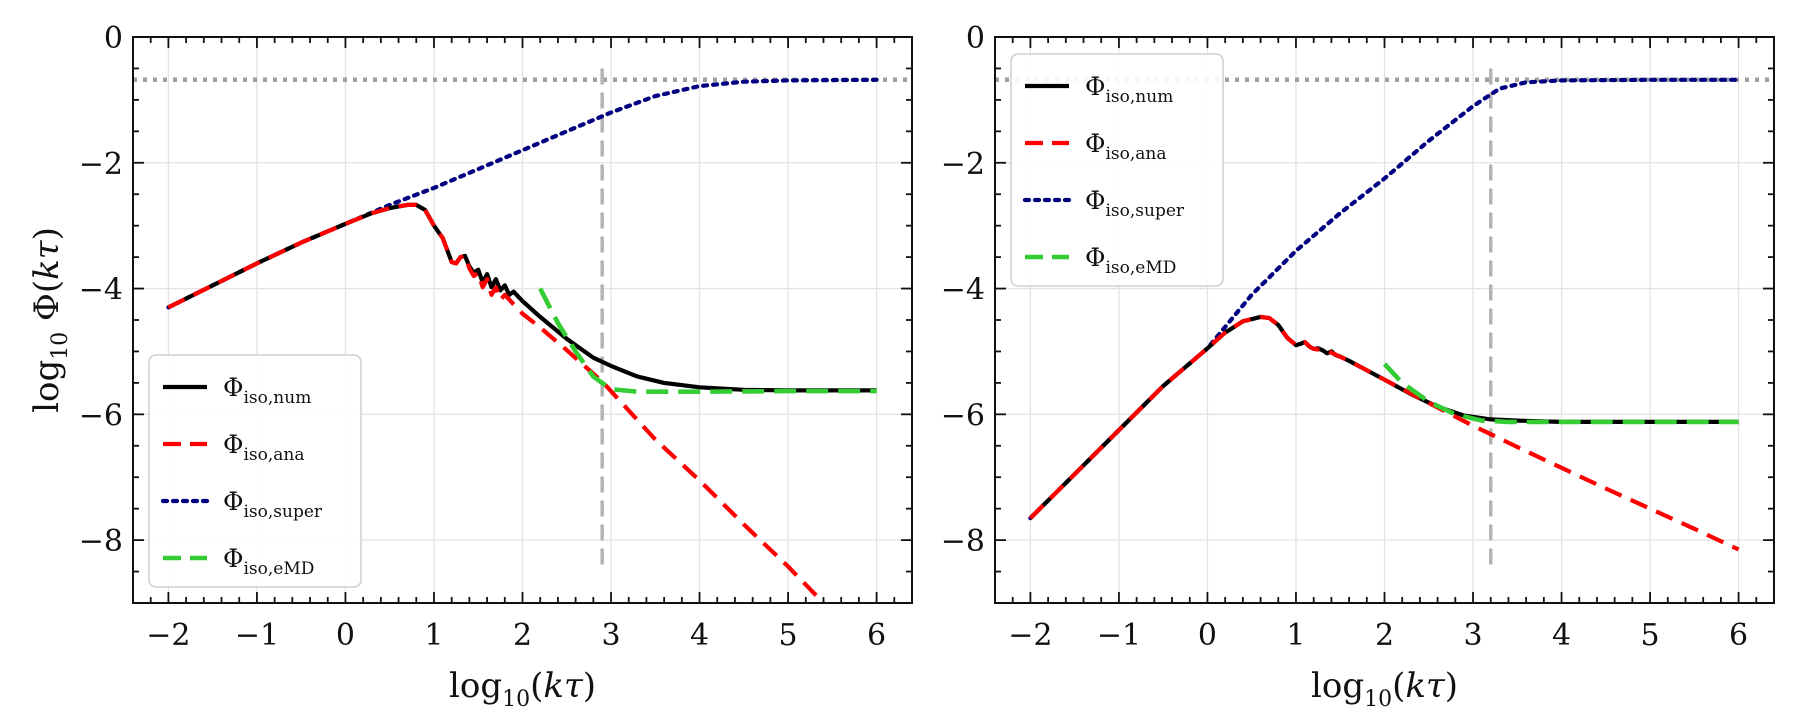  I want to click on y-axis-title: log10 Φ(kτ), so click(50, 320).